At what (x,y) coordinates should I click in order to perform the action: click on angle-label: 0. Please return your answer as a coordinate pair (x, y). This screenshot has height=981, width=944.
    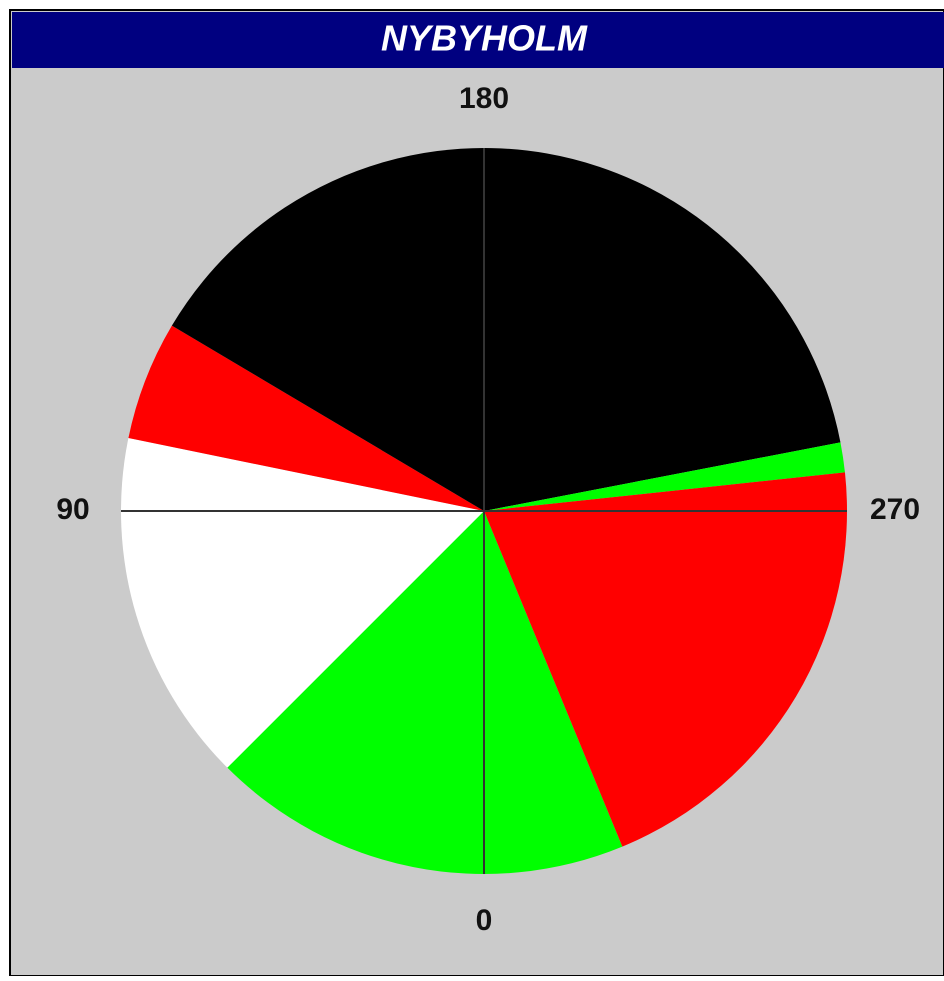
    Looking at the image, I should click on (484, 920).